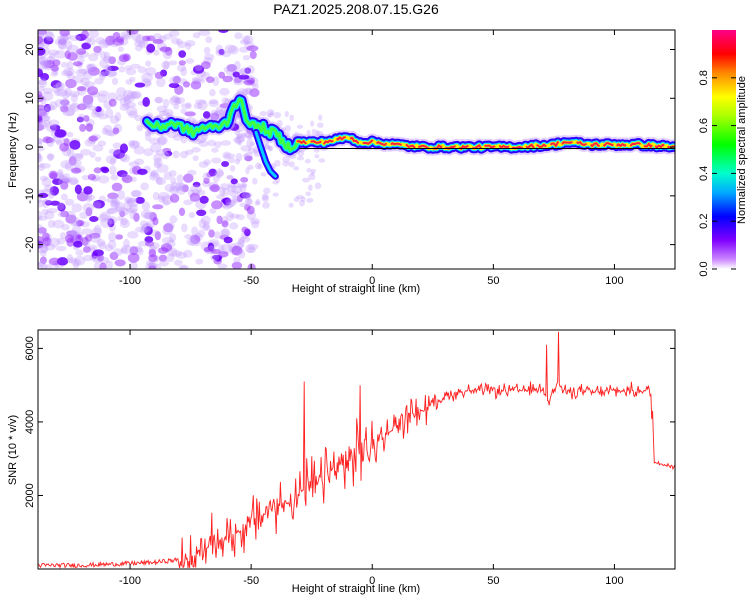 The width and height of the screenshot is (750, 600). I want to click on snr-x-tick-label: 100, so click(614, 581).